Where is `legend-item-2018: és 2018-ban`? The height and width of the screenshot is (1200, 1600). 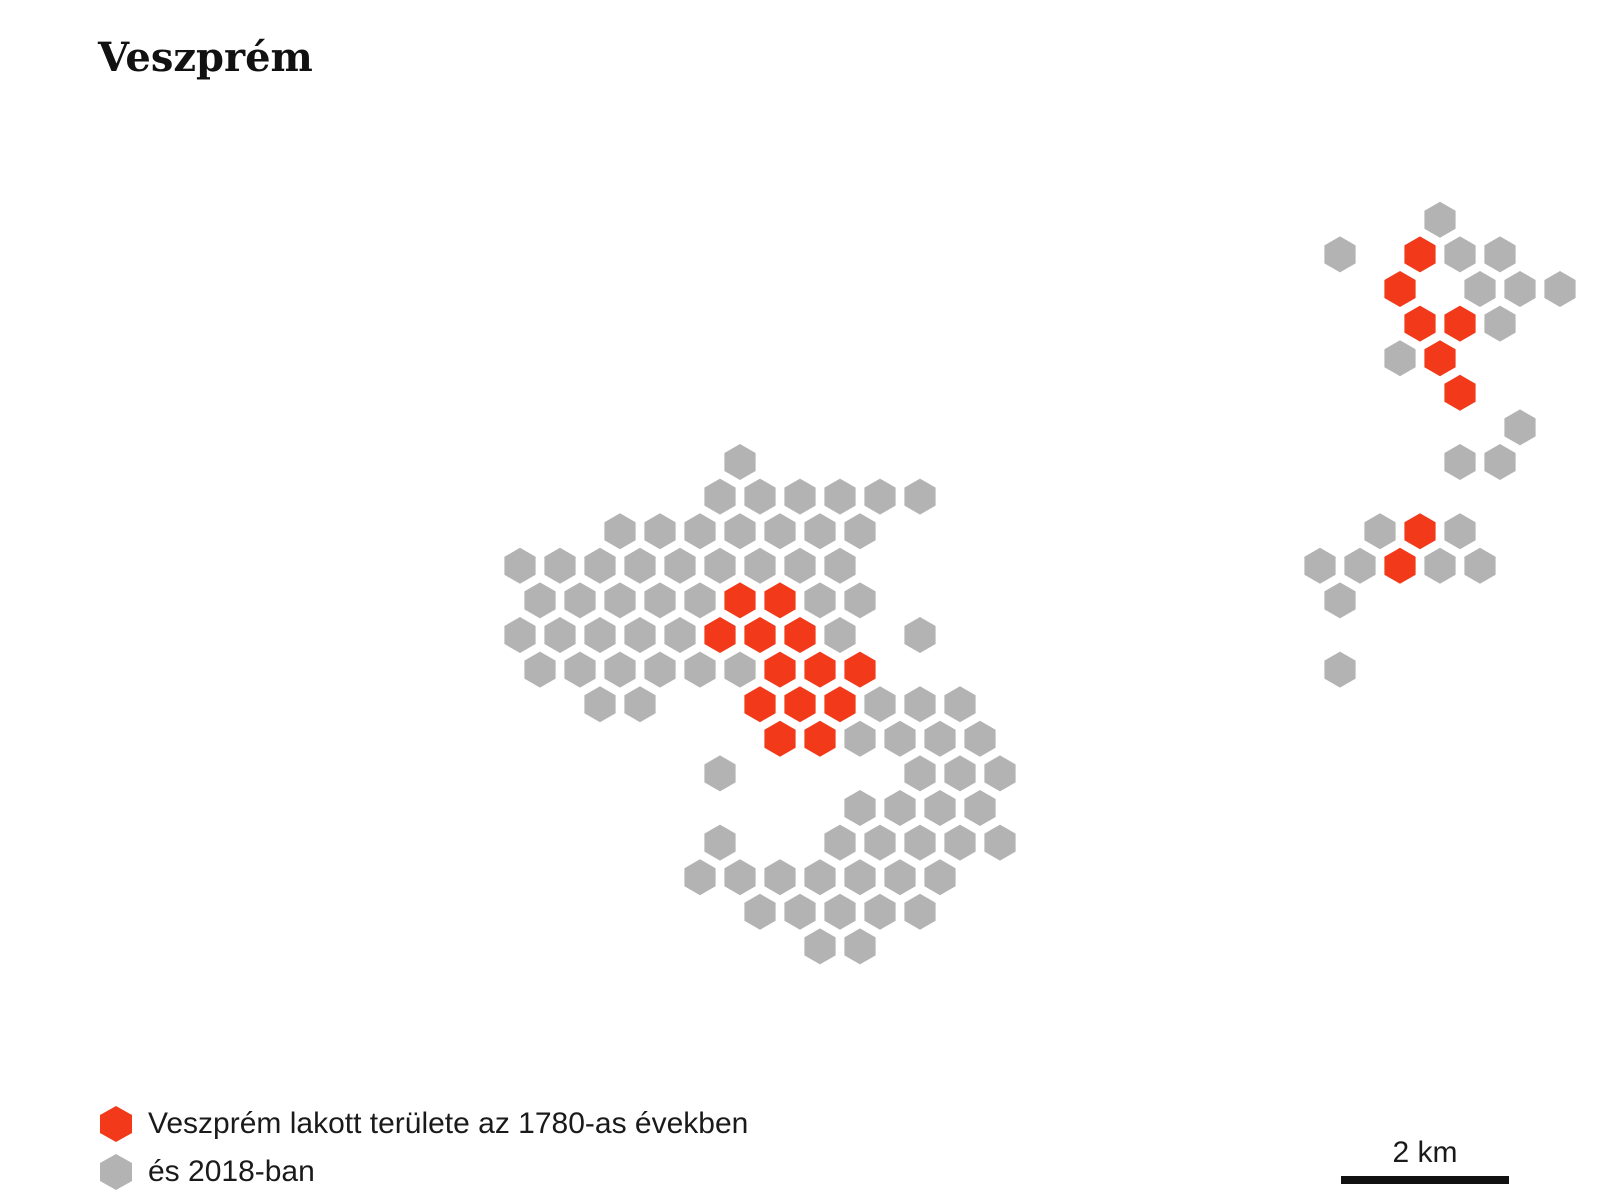 legend-item-2018: és 2018-ban is located at coordinates (206, 1172).